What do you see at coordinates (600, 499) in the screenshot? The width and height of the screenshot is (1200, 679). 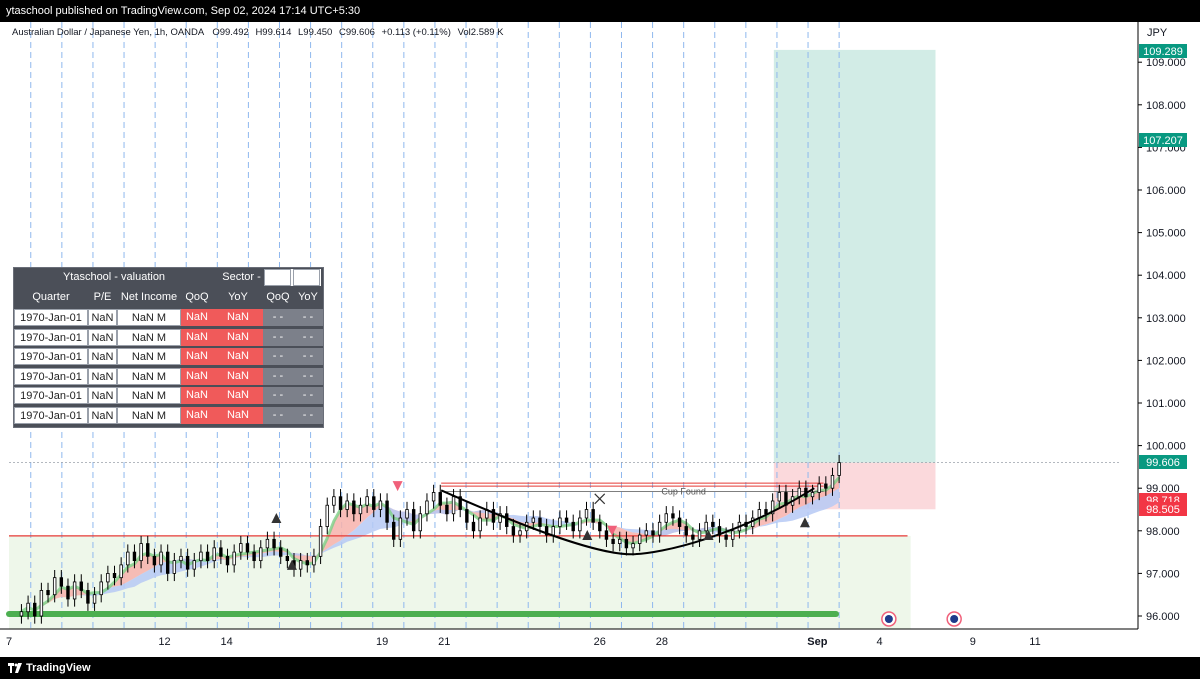 I see `cross-marker` at bounding box center [600, 499].